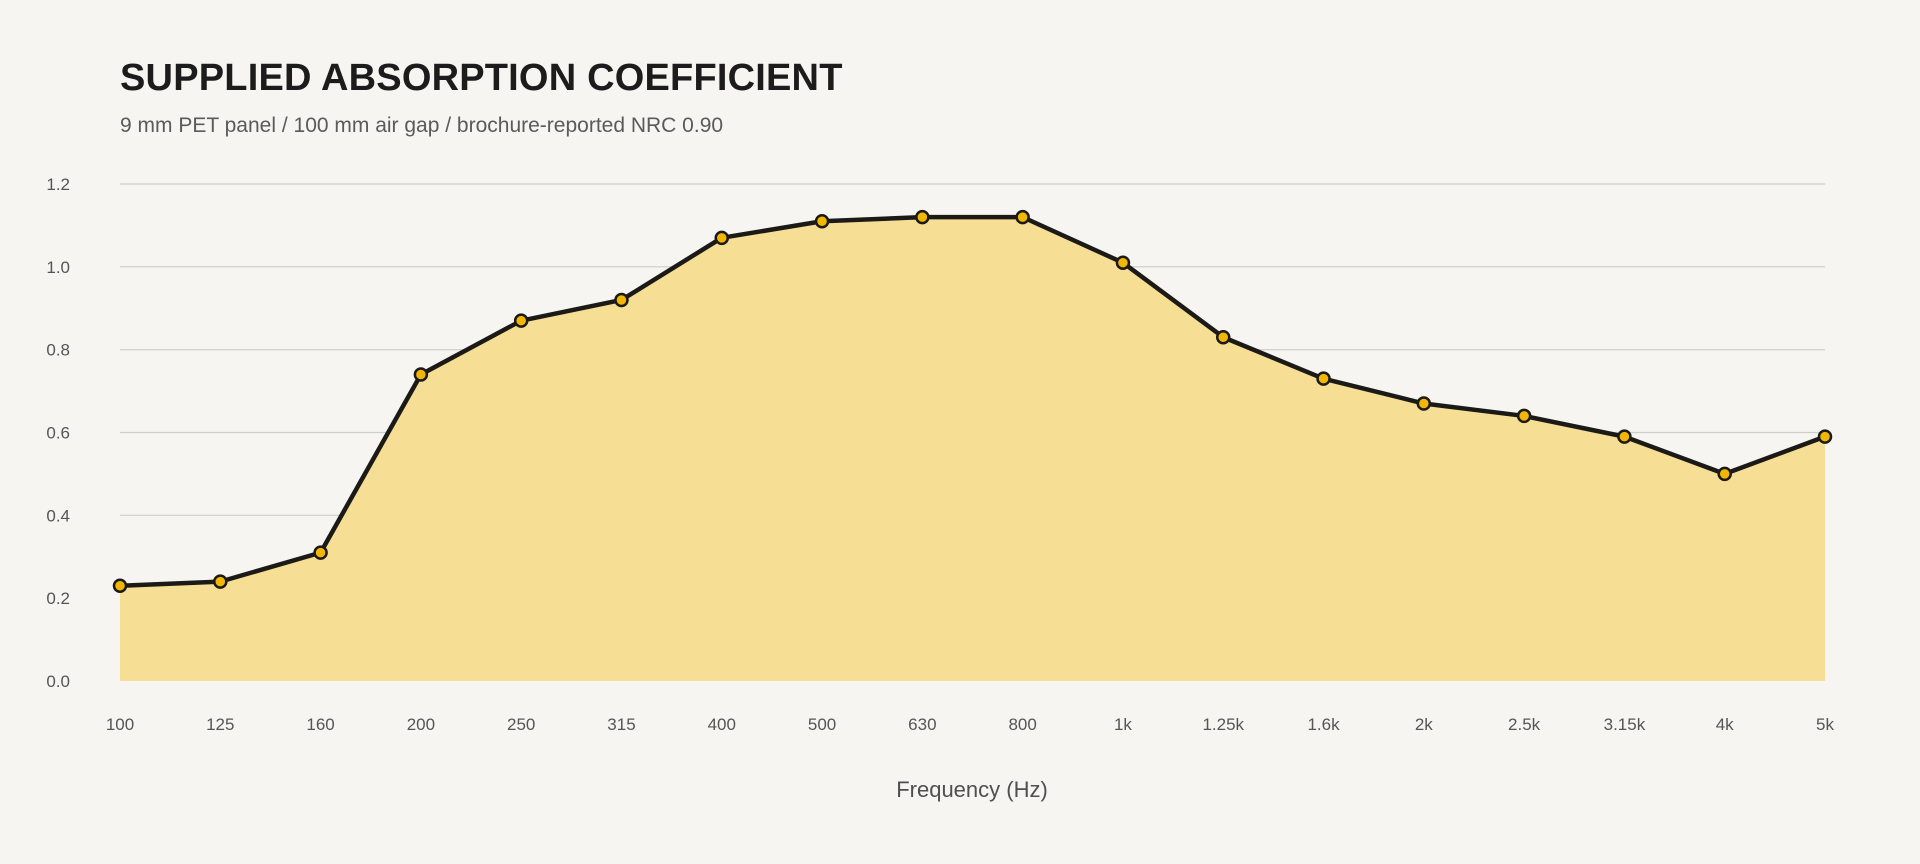 The image size is (1920, 864). What do you see at coordinates (972, 789) in the screenshot?
I see `x-axis-title: Frequency (Hz)` at bounding box center [972, 789].